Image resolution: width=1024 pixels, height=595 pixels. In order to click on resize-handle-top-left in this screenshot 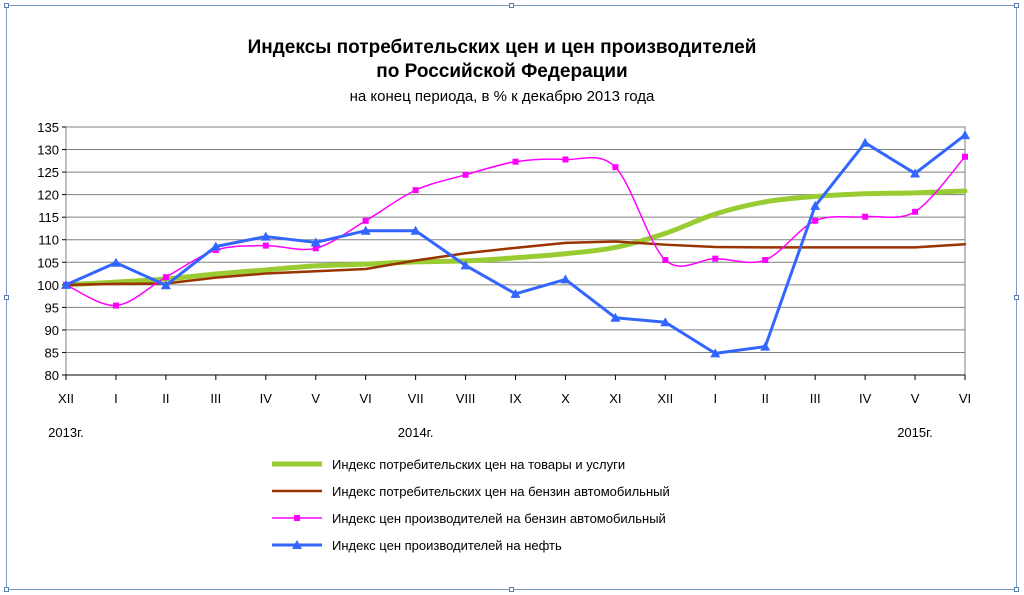, I will do `click(6, 5)`.